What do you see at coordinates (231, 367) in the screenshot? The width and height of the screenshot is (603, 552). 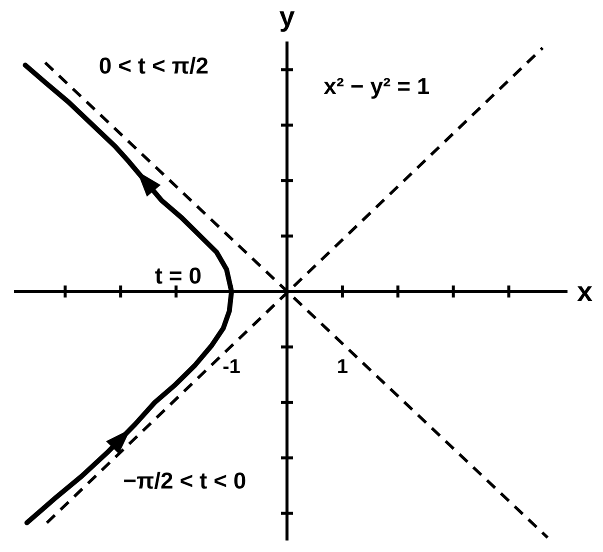 I see `x-tick-label: -1` at bounding box center [231, 367].